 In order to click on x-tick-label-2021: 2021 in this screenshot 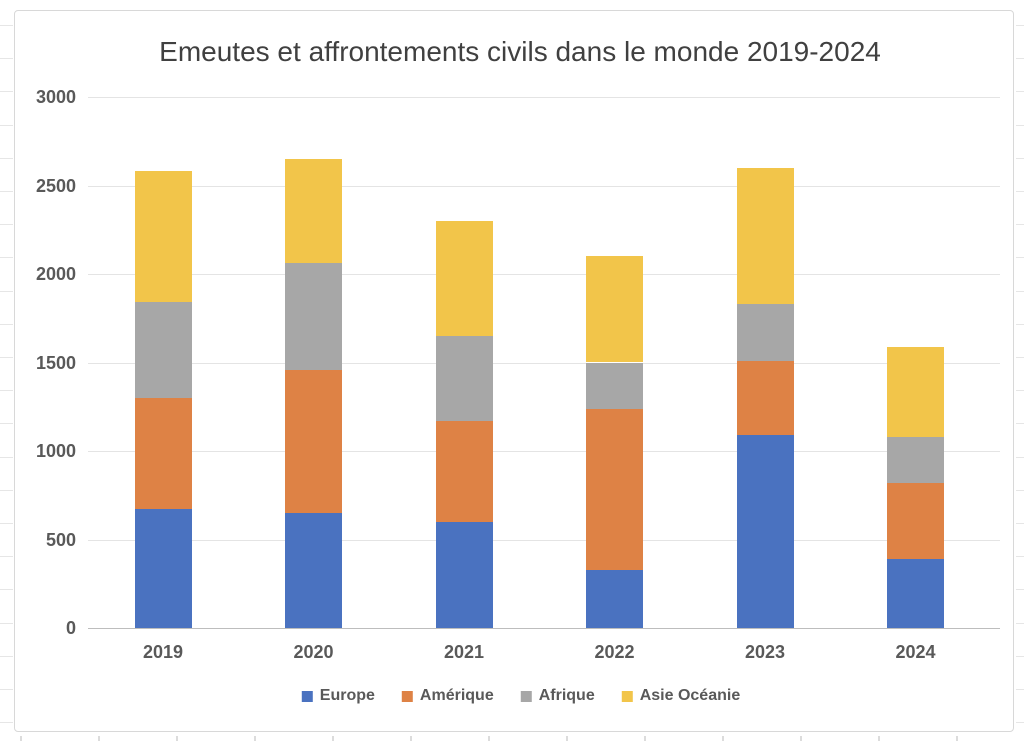, I will do `click(464, 652)`.